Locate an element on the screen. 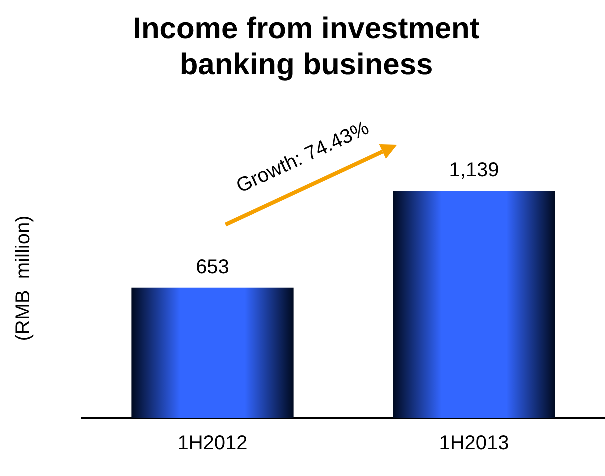  x-tick-label: 1H2013 is located at coordinates (474, 443).